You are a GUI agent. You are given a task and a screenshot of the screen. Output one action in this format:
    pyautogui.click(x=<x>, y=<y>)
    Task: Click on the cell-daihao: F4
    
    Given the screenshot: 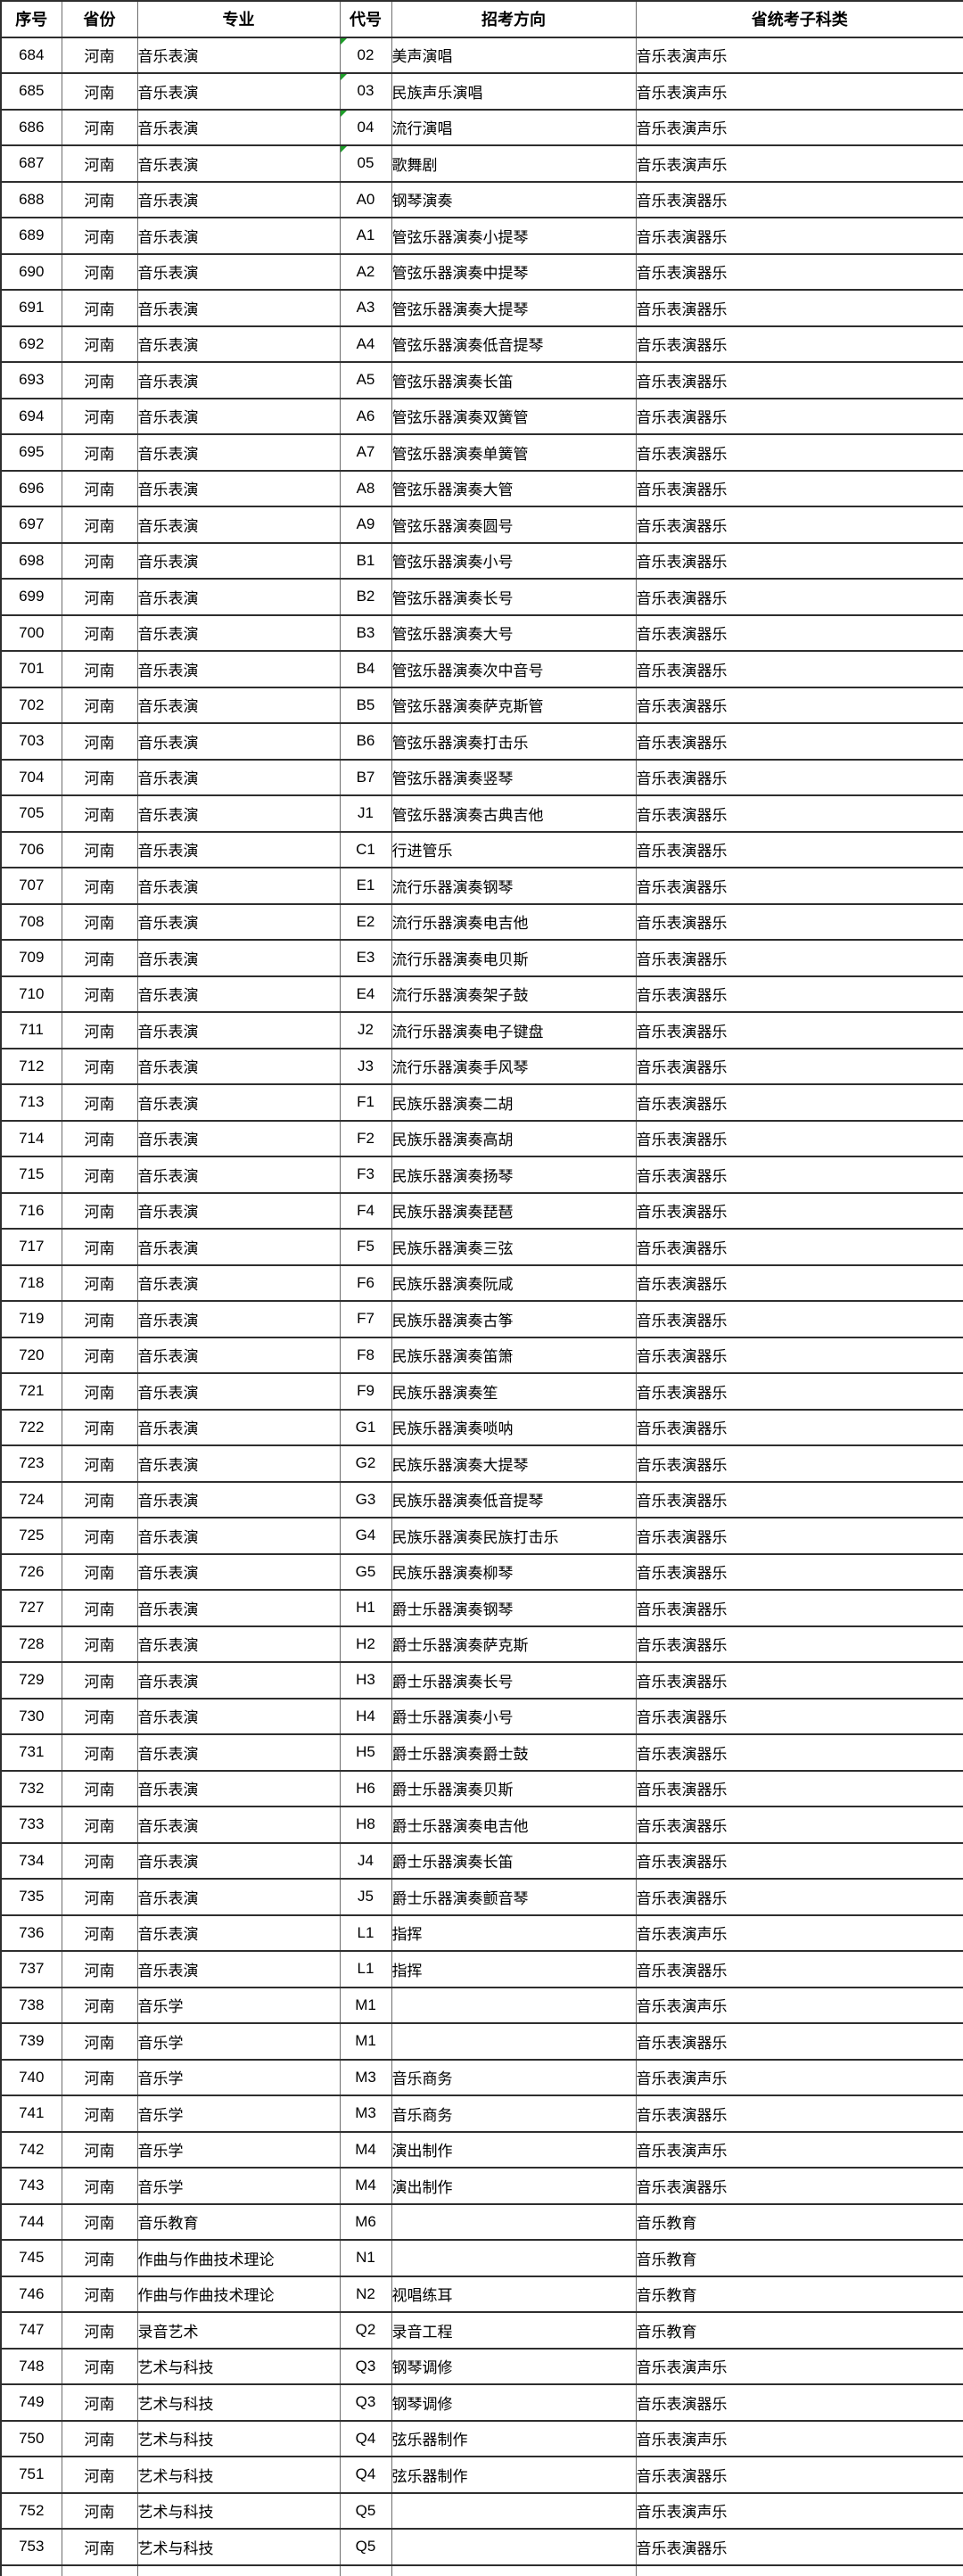 What is the action you would take?
    pyautogui.click(x=365, y=1210)
    